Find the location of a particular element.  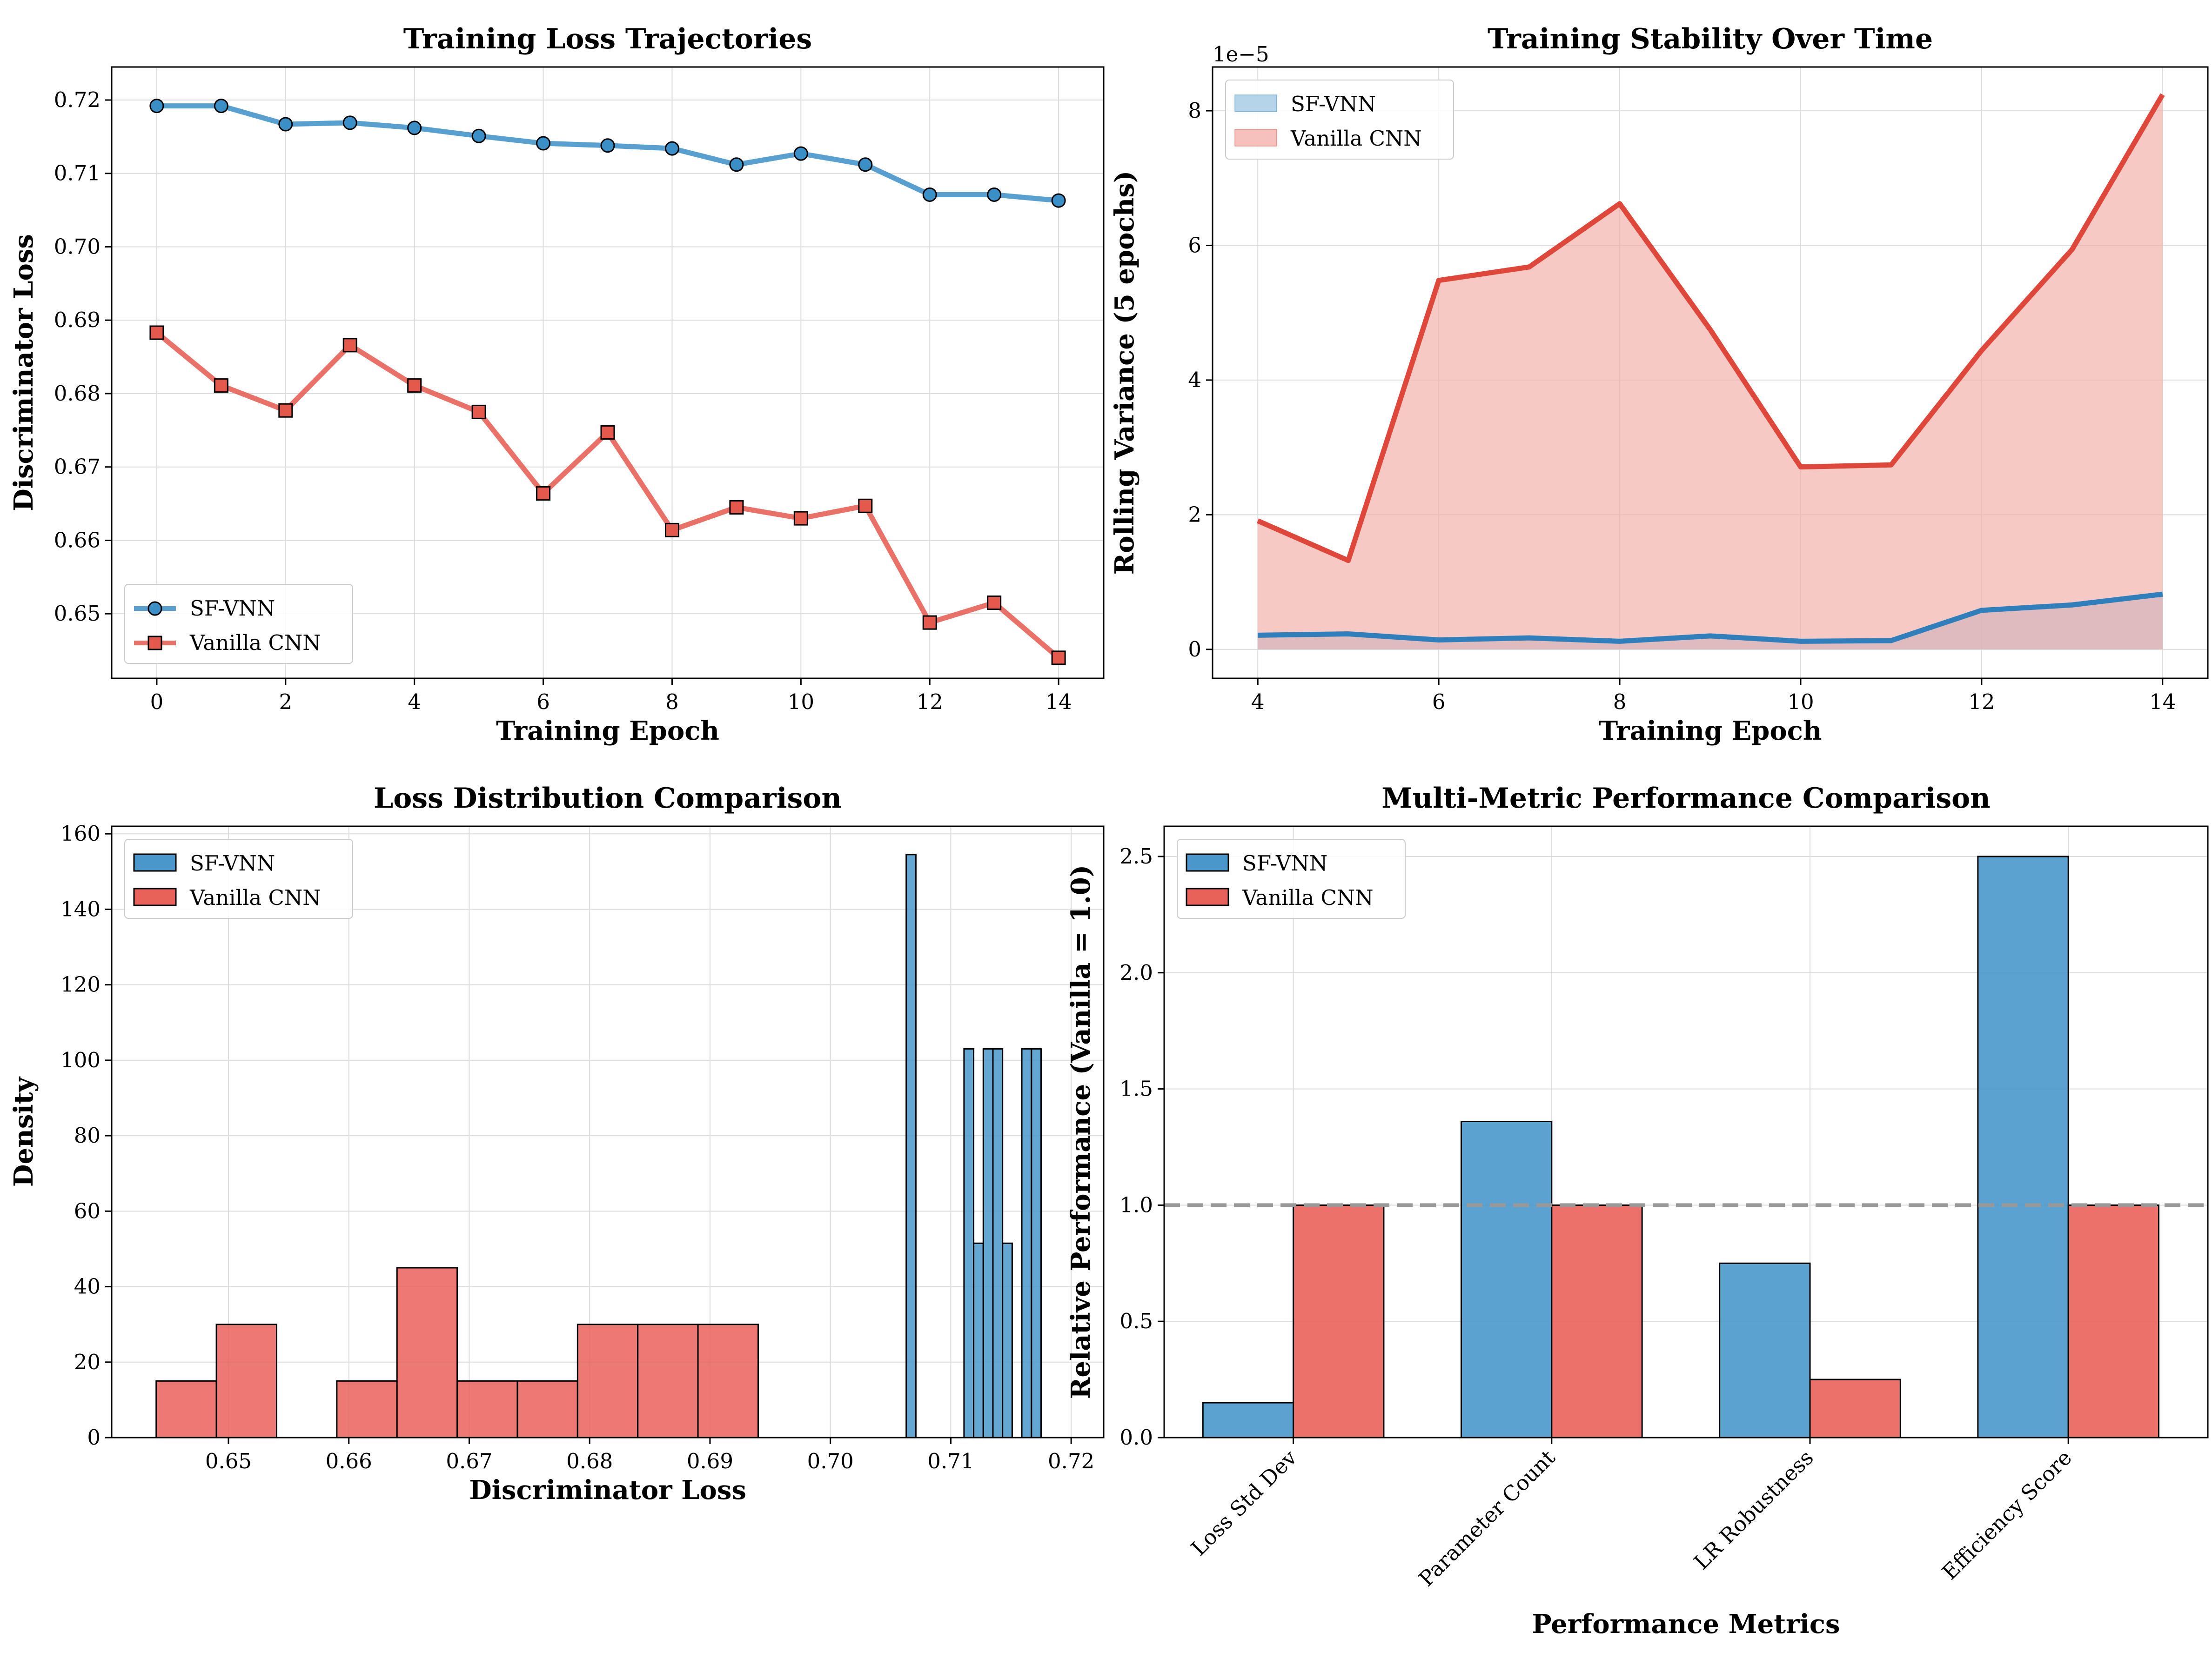

y-tick-label: 8 is located at coordinates (1194, 110).